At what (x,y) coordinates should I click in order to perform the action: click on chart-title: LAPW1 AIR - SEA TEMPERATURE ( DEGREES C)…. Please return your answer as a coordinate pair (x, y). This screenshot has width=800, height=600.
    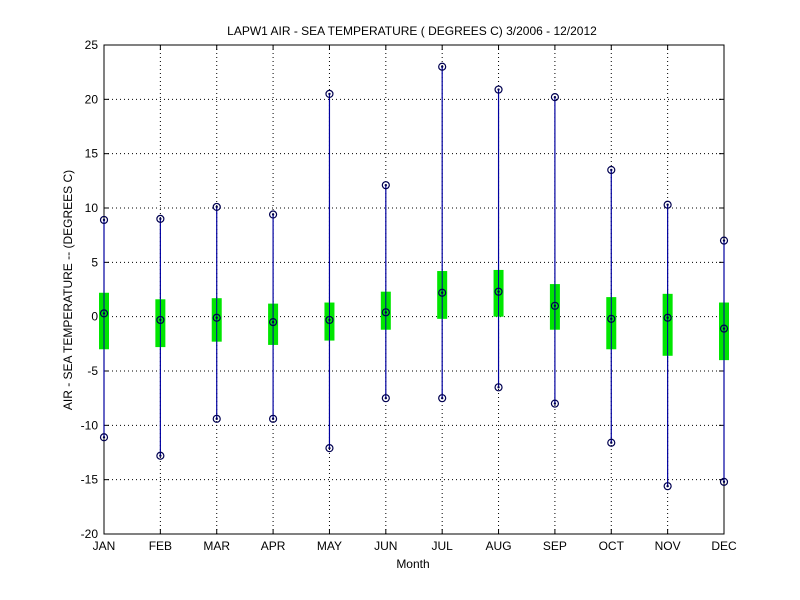
    Looking at the image, I should click on (412, 31).